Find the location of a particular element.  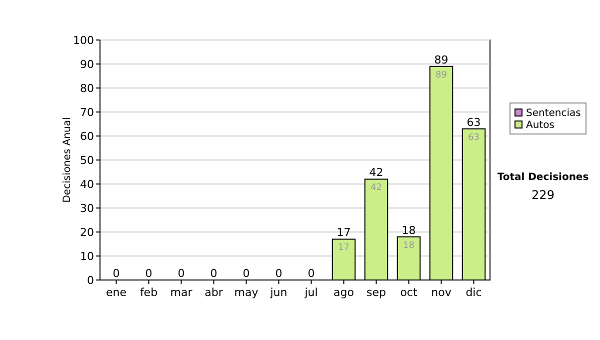

total-label: 42 is located at coordinates (376, 173).